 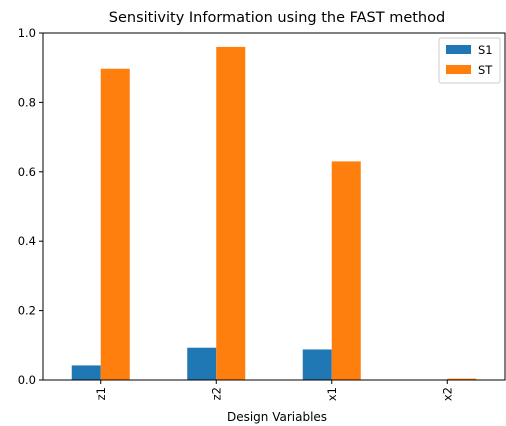 I want to click on bar-st-z2, so click(x=231, y=213).